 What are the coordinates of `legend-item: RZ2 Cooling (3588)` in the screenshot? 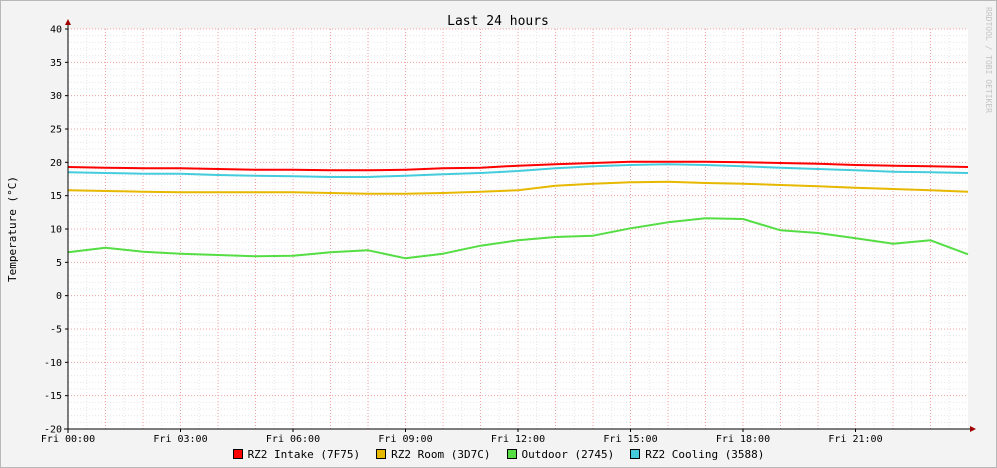 It's located at (697, 454).